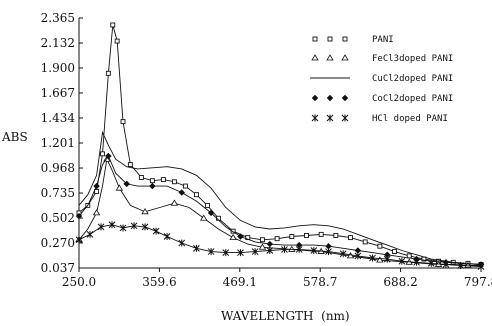  Describe the element at coordinates (353, 40) in the screenshot. I see `legend-entry: PANI` at that location.